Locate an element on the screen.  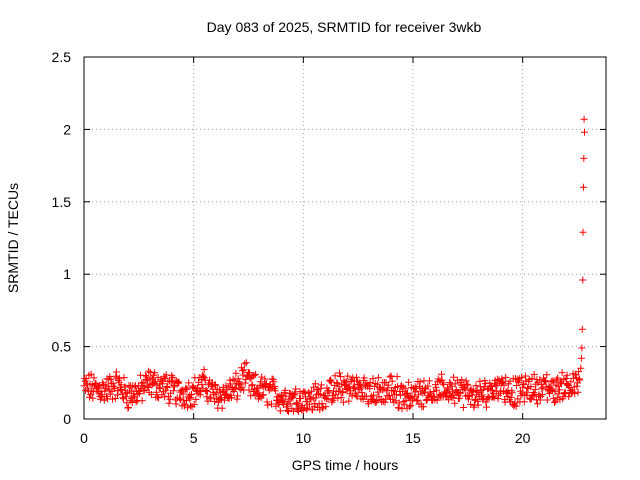
x-axis-label: GPS time / hours is located at coordinates (345, 465).